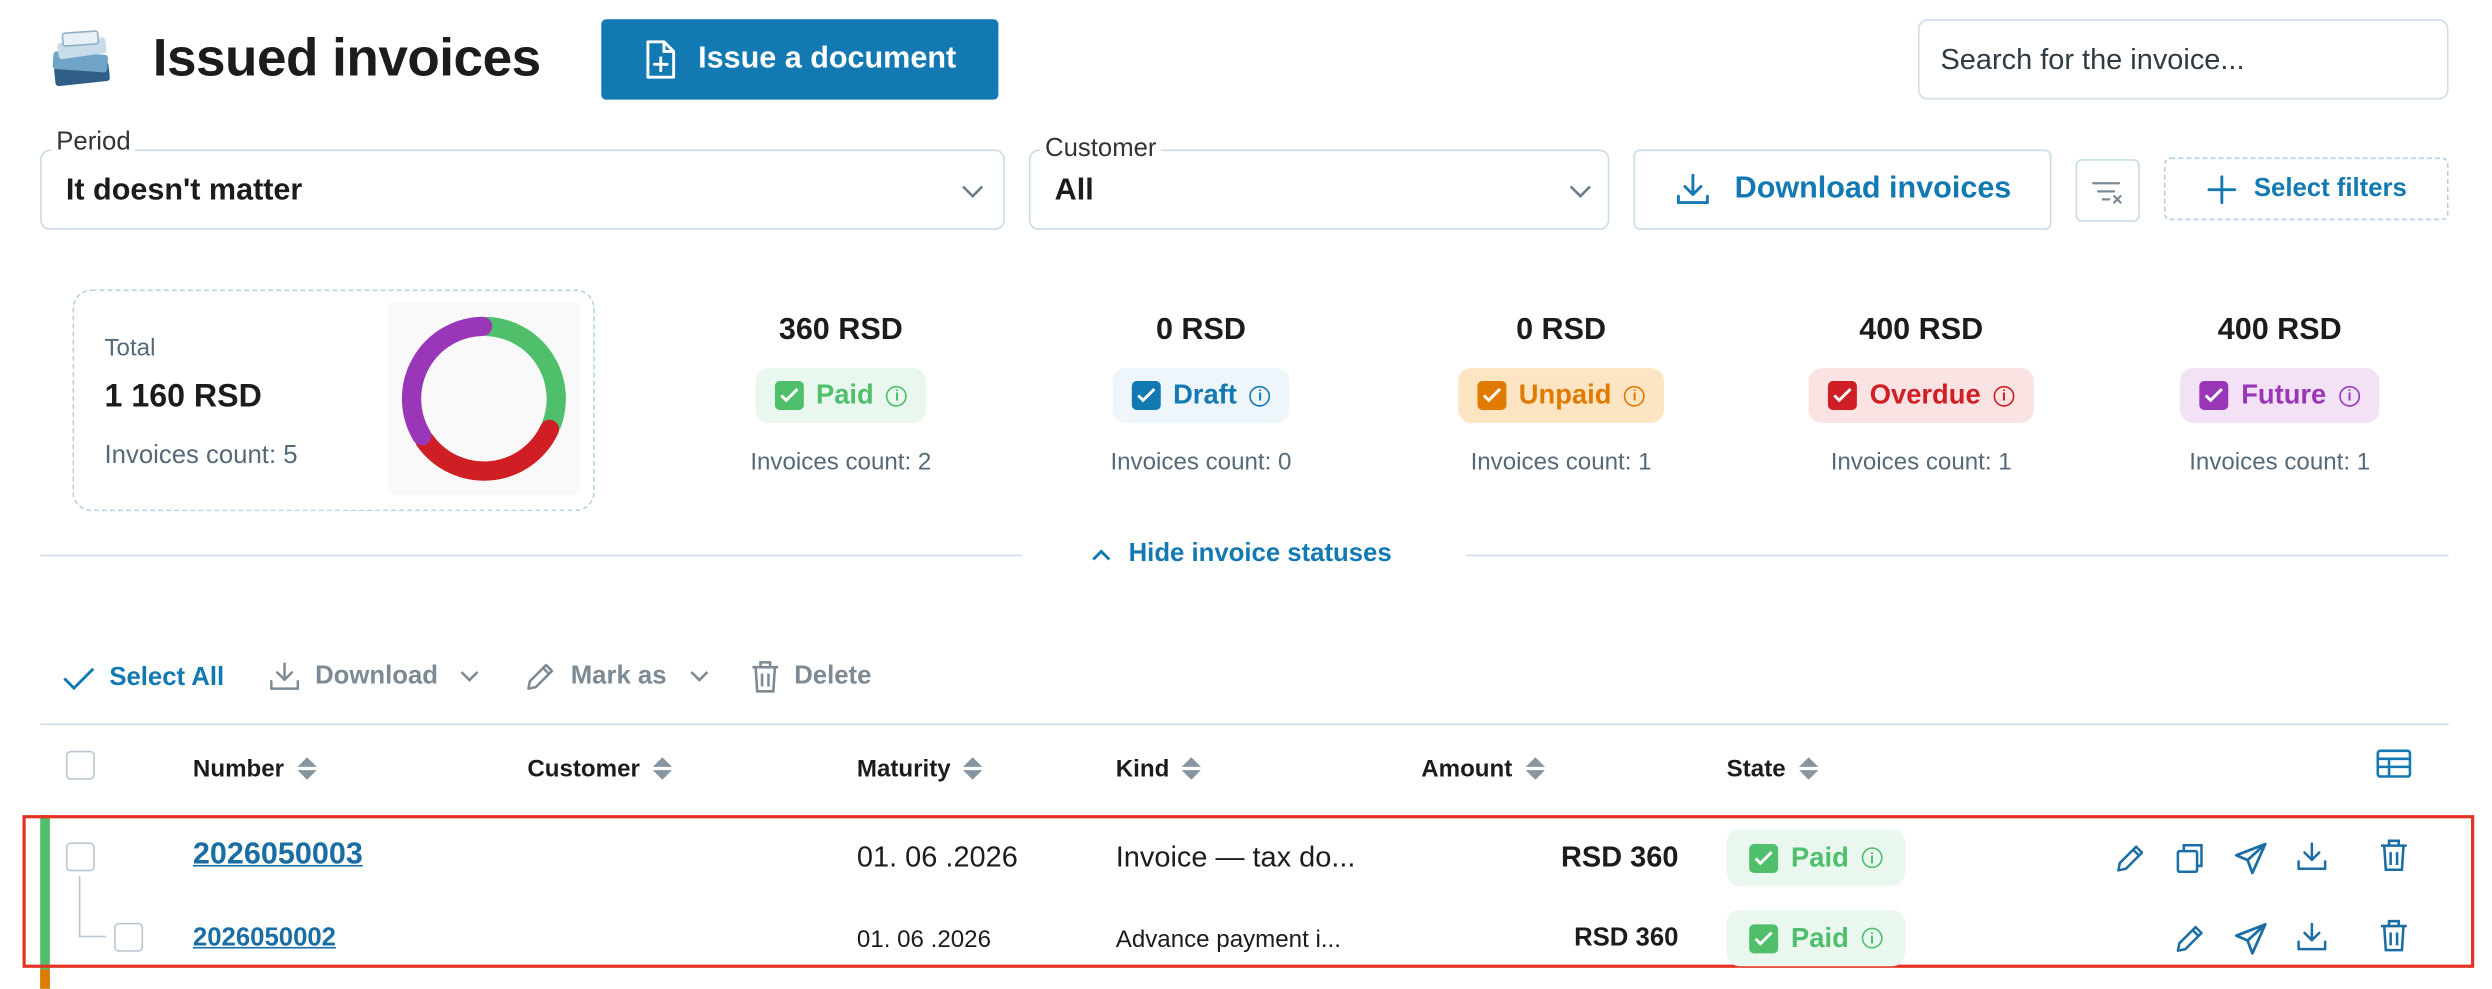 The image size is (2492, 989). I want to click on pencil-icon, so click(540, 676).